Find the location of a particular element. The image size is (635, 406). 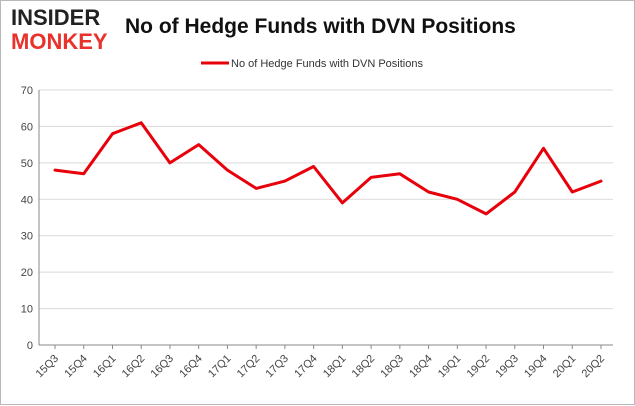

x-tick-label: 19Q2 is located at coordinates (479, 367).